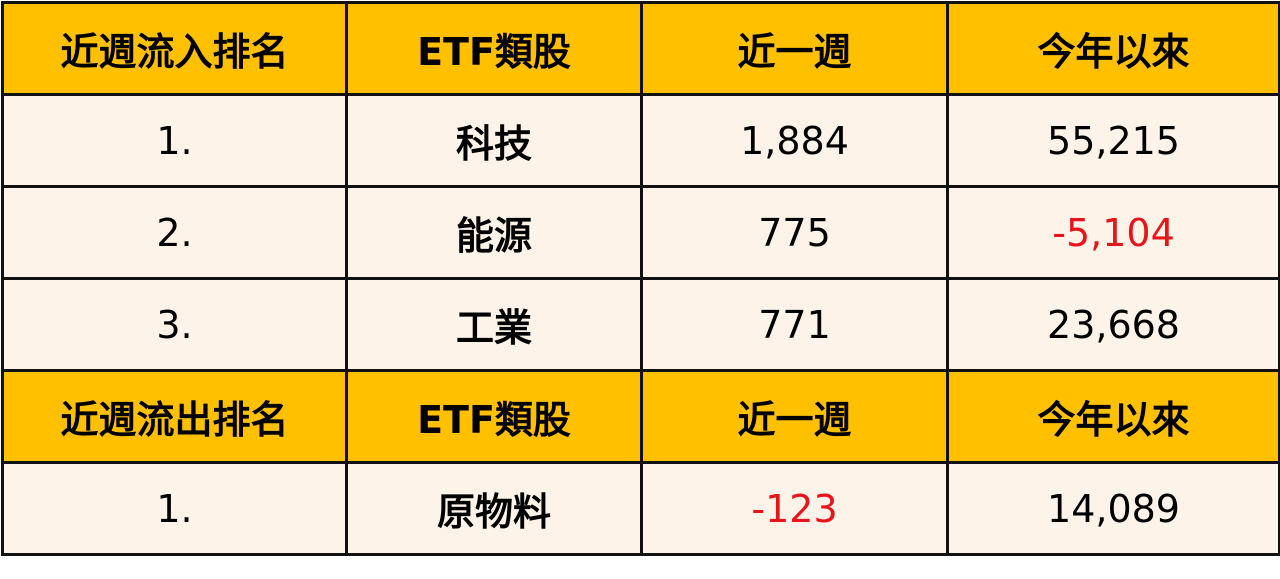  I want to click on sector: 科技, so click(494, 140).